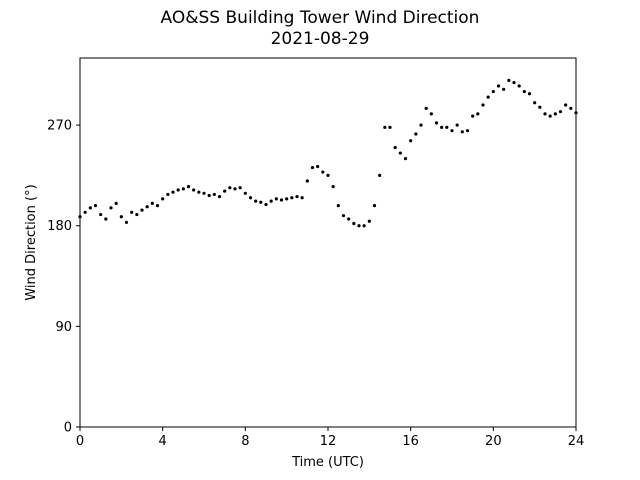 This screenshot has width=640, height=480. I want to click on x-tick-label: 24, so click(576, 441).